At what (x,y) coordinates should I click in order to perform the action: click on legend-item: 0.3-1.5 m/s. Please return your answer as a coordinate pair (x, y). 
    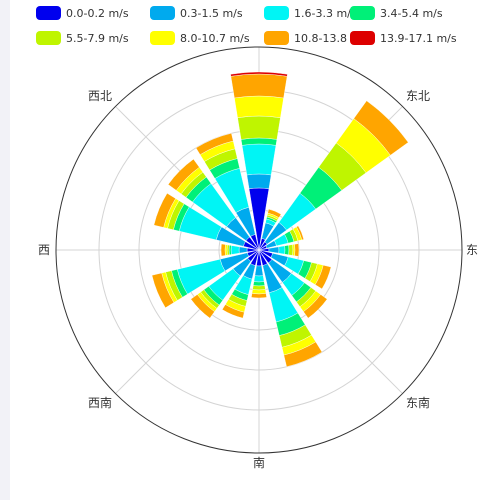
    Looking at the image, I should click on (196, 13).